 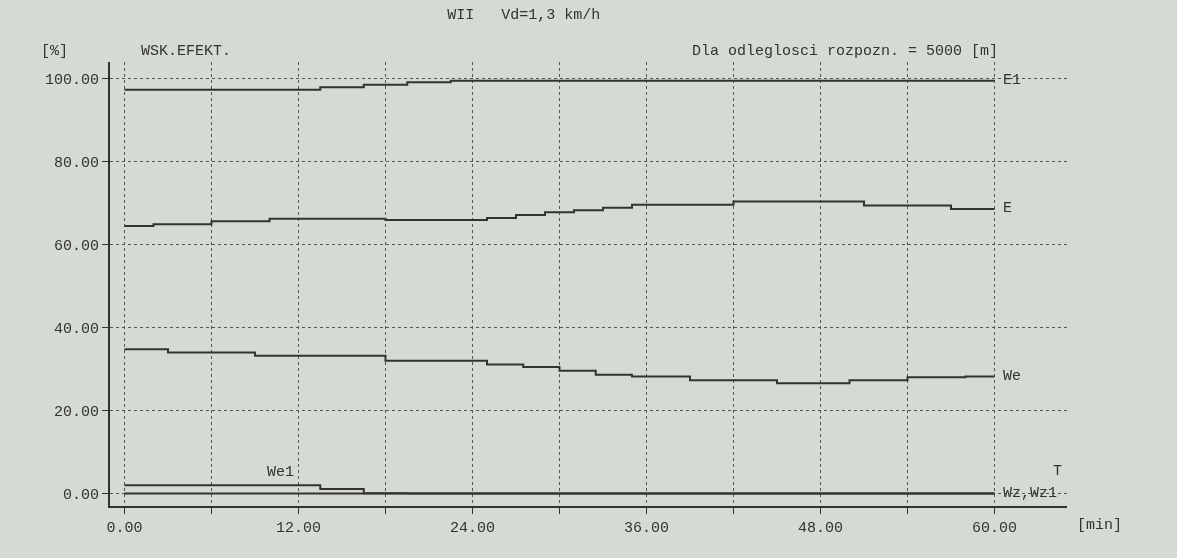 What do you see at coordinates (1008, 208) in the screenshot?
I see `series-label: E` at bounding box center [1008, 208].